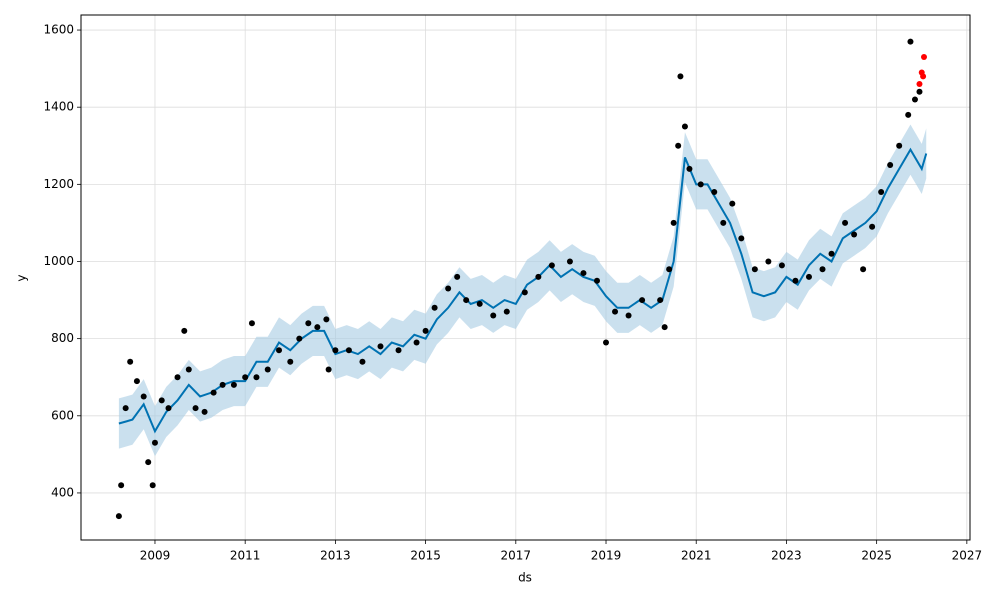  I want to click on x-tick-label: 2023, so click(786, 556).